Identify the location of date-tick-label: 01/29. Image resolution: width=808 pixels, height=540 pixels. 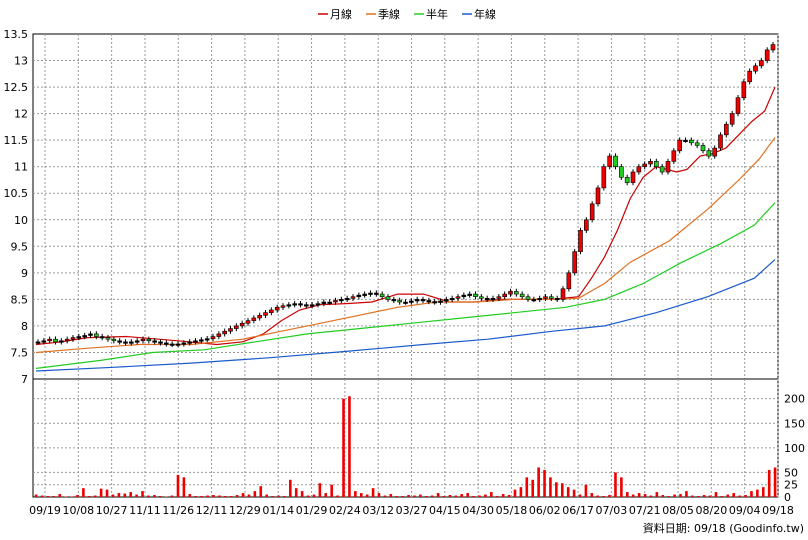
(312, 510).